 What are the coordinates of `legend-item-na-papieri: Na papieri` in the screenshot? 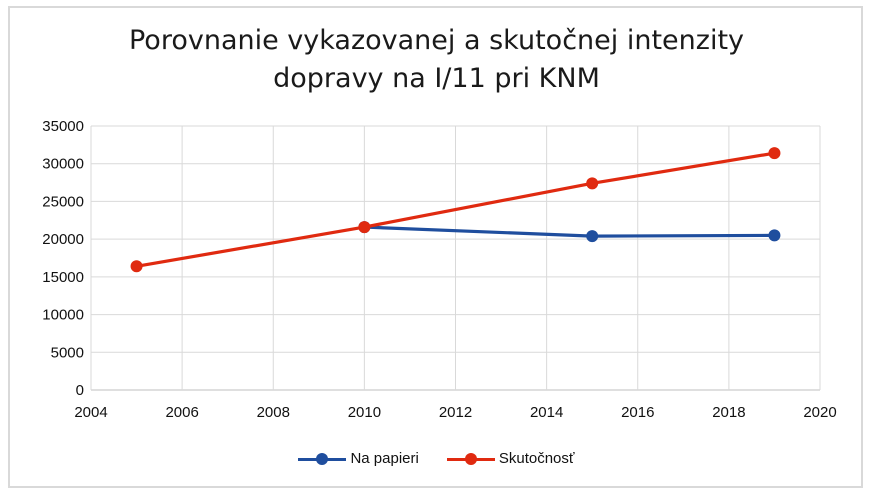 It's located at (358, 458).